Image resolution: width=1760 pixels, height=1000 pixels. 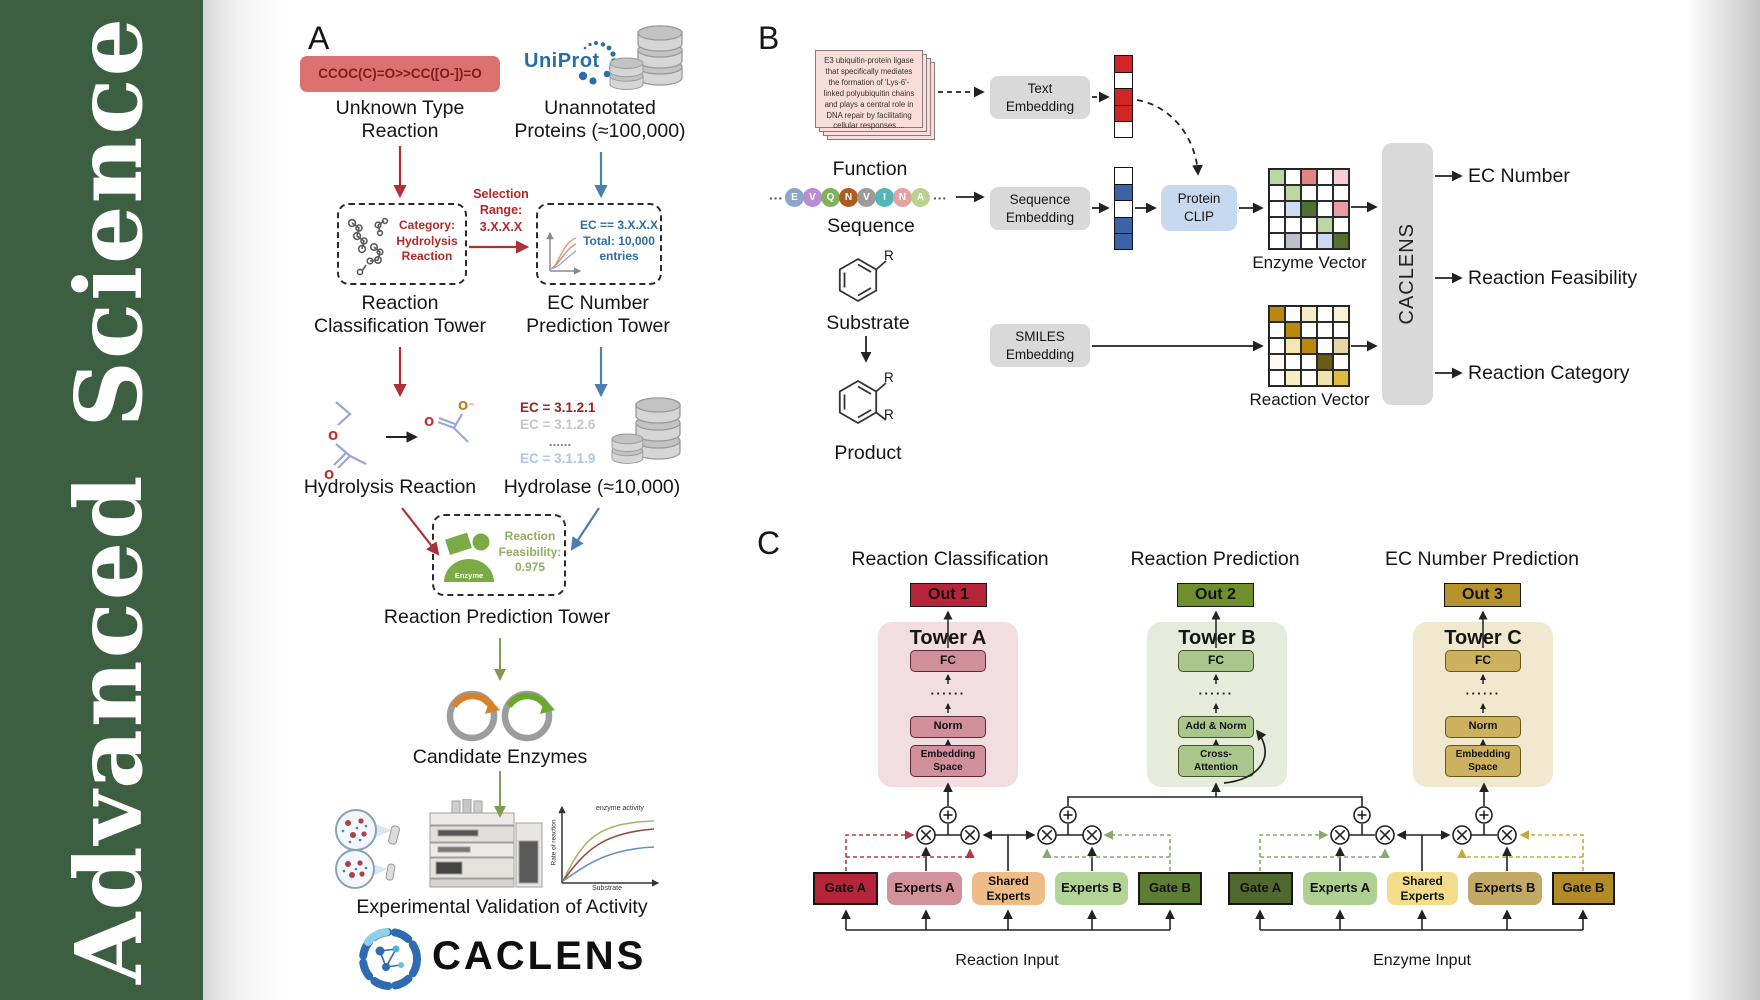 I want to click on substrate-label: Substrate, so click(x=868, y=323).